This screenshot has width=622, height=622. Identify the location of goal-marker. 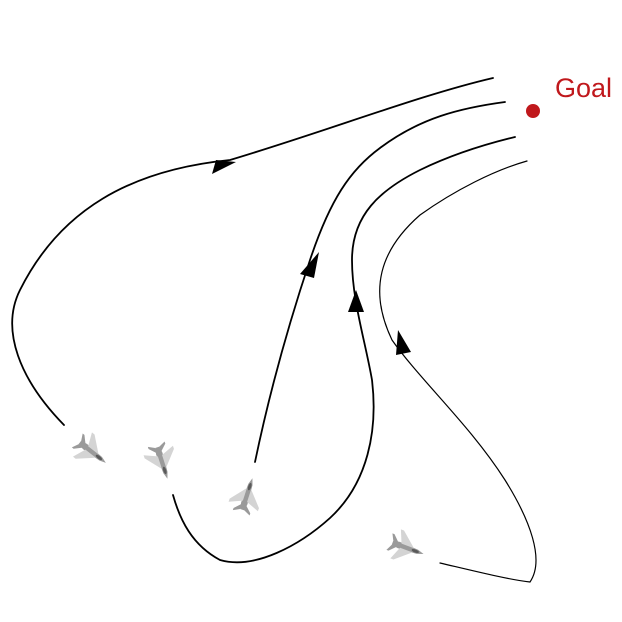
(533, 111).